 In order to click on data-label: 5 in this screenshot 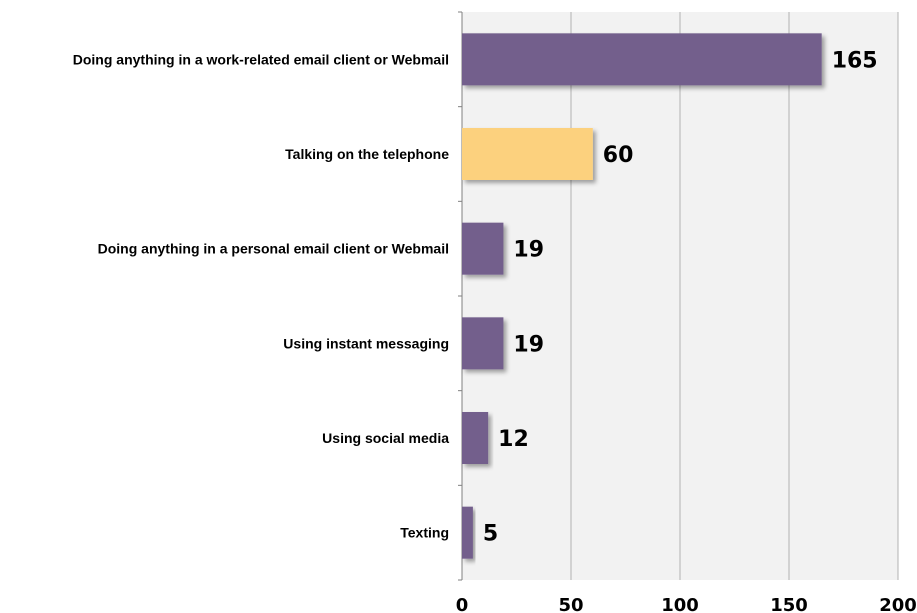, I will do `click(490, 534)`.